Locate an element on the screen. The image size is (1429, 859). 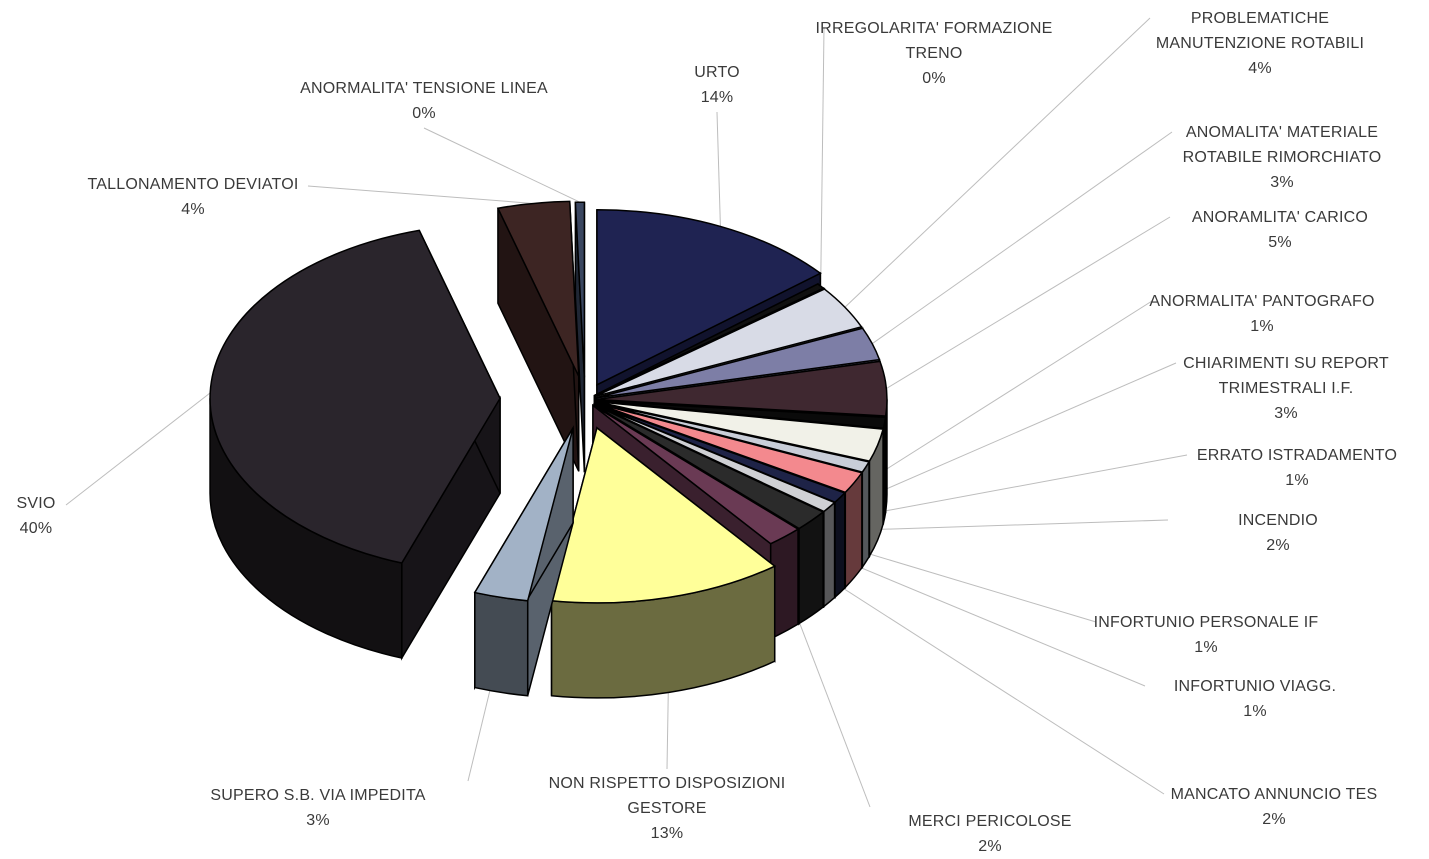
slice-label: MERCI PERICOLOSE 2% is located at coordinates (989, 834).